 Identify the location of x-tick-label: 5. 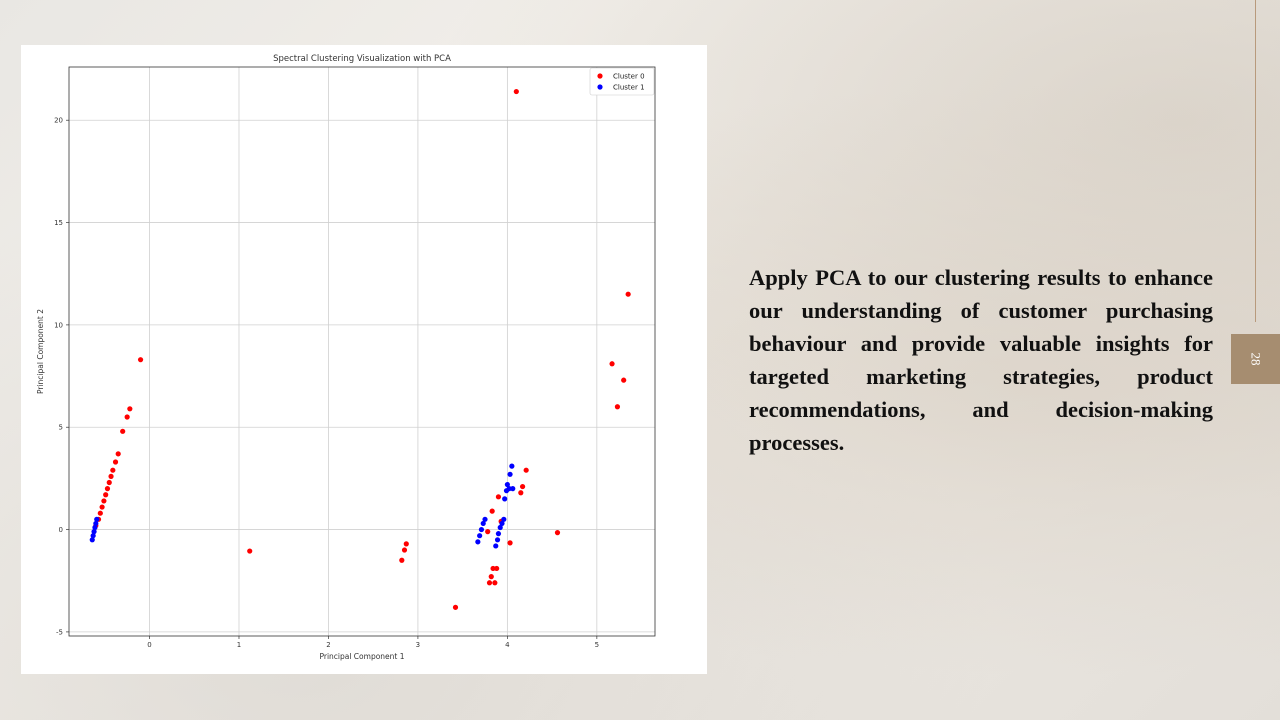
(597, 645).